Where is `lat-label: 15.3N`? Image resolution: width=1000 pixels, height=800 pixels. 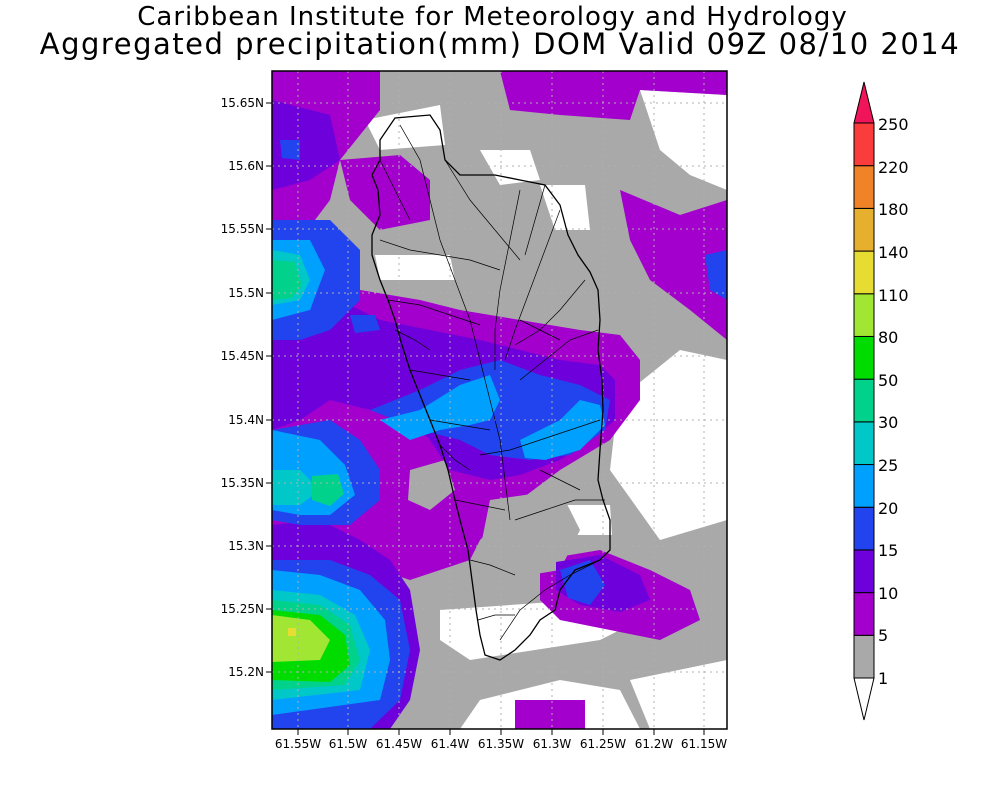 lat-label: 15.3N is located at coordinates (246, 546).